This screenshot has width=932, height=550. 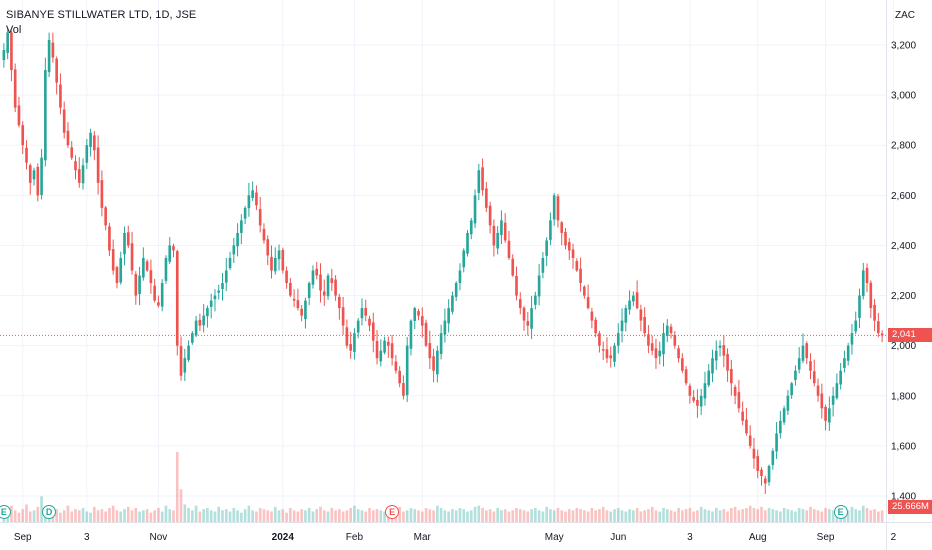 I want to click on y-tick-label: 1,600, so click(x=903, y=446).